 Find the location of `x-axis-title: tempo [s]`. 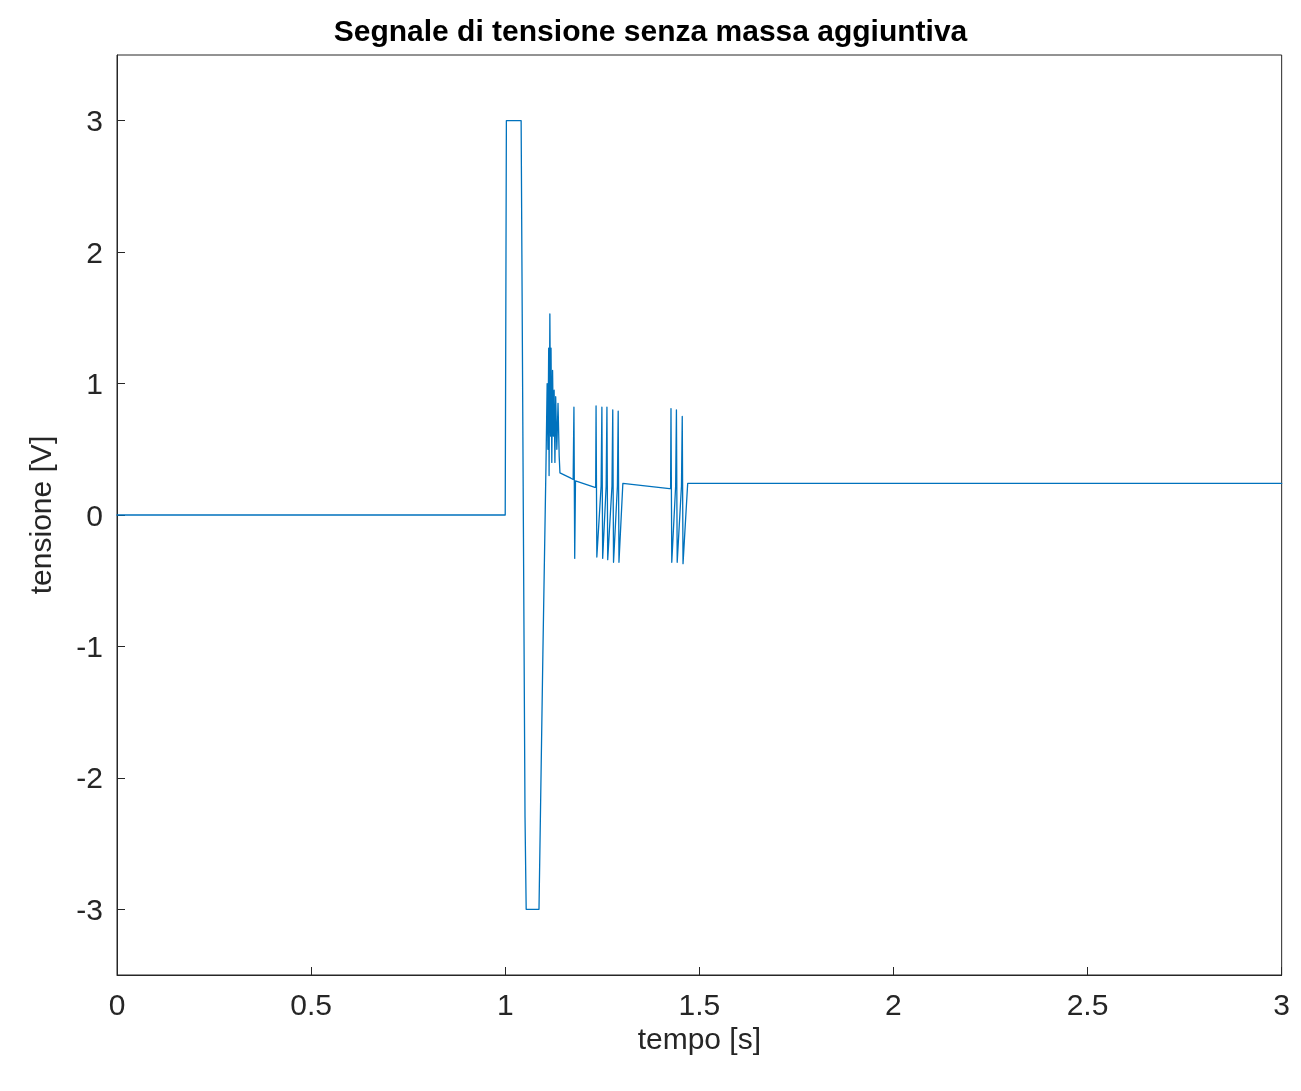

x-axis-title: tempo [s] is located at coordinates (699, 1039).